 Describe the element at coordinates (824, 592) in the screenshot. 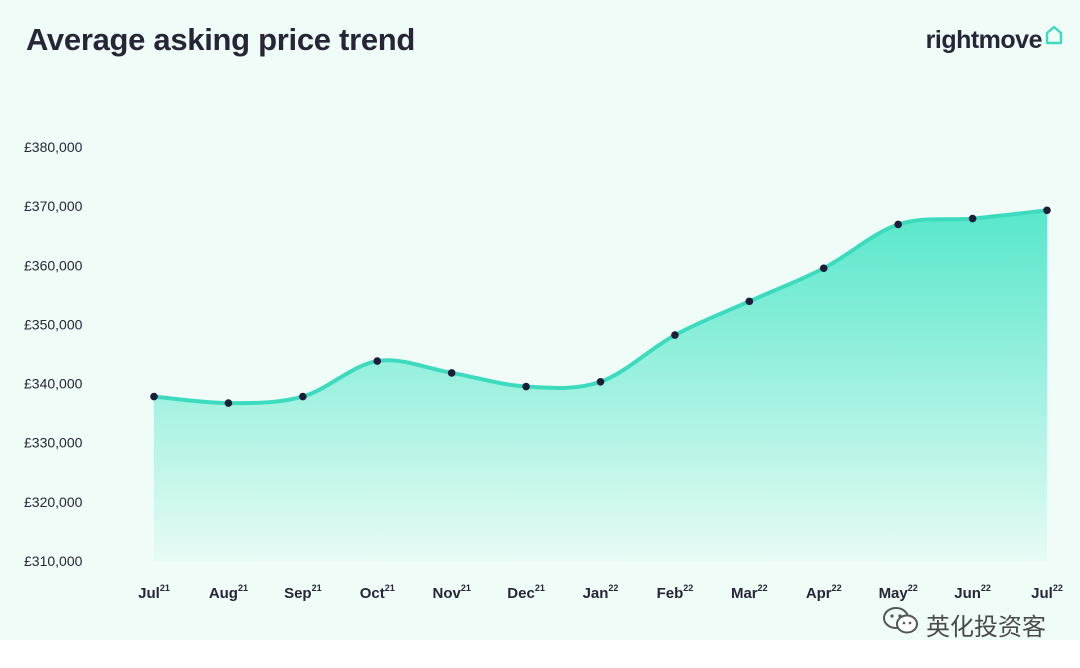

I see `x-tick-label: Apr22` at that location.